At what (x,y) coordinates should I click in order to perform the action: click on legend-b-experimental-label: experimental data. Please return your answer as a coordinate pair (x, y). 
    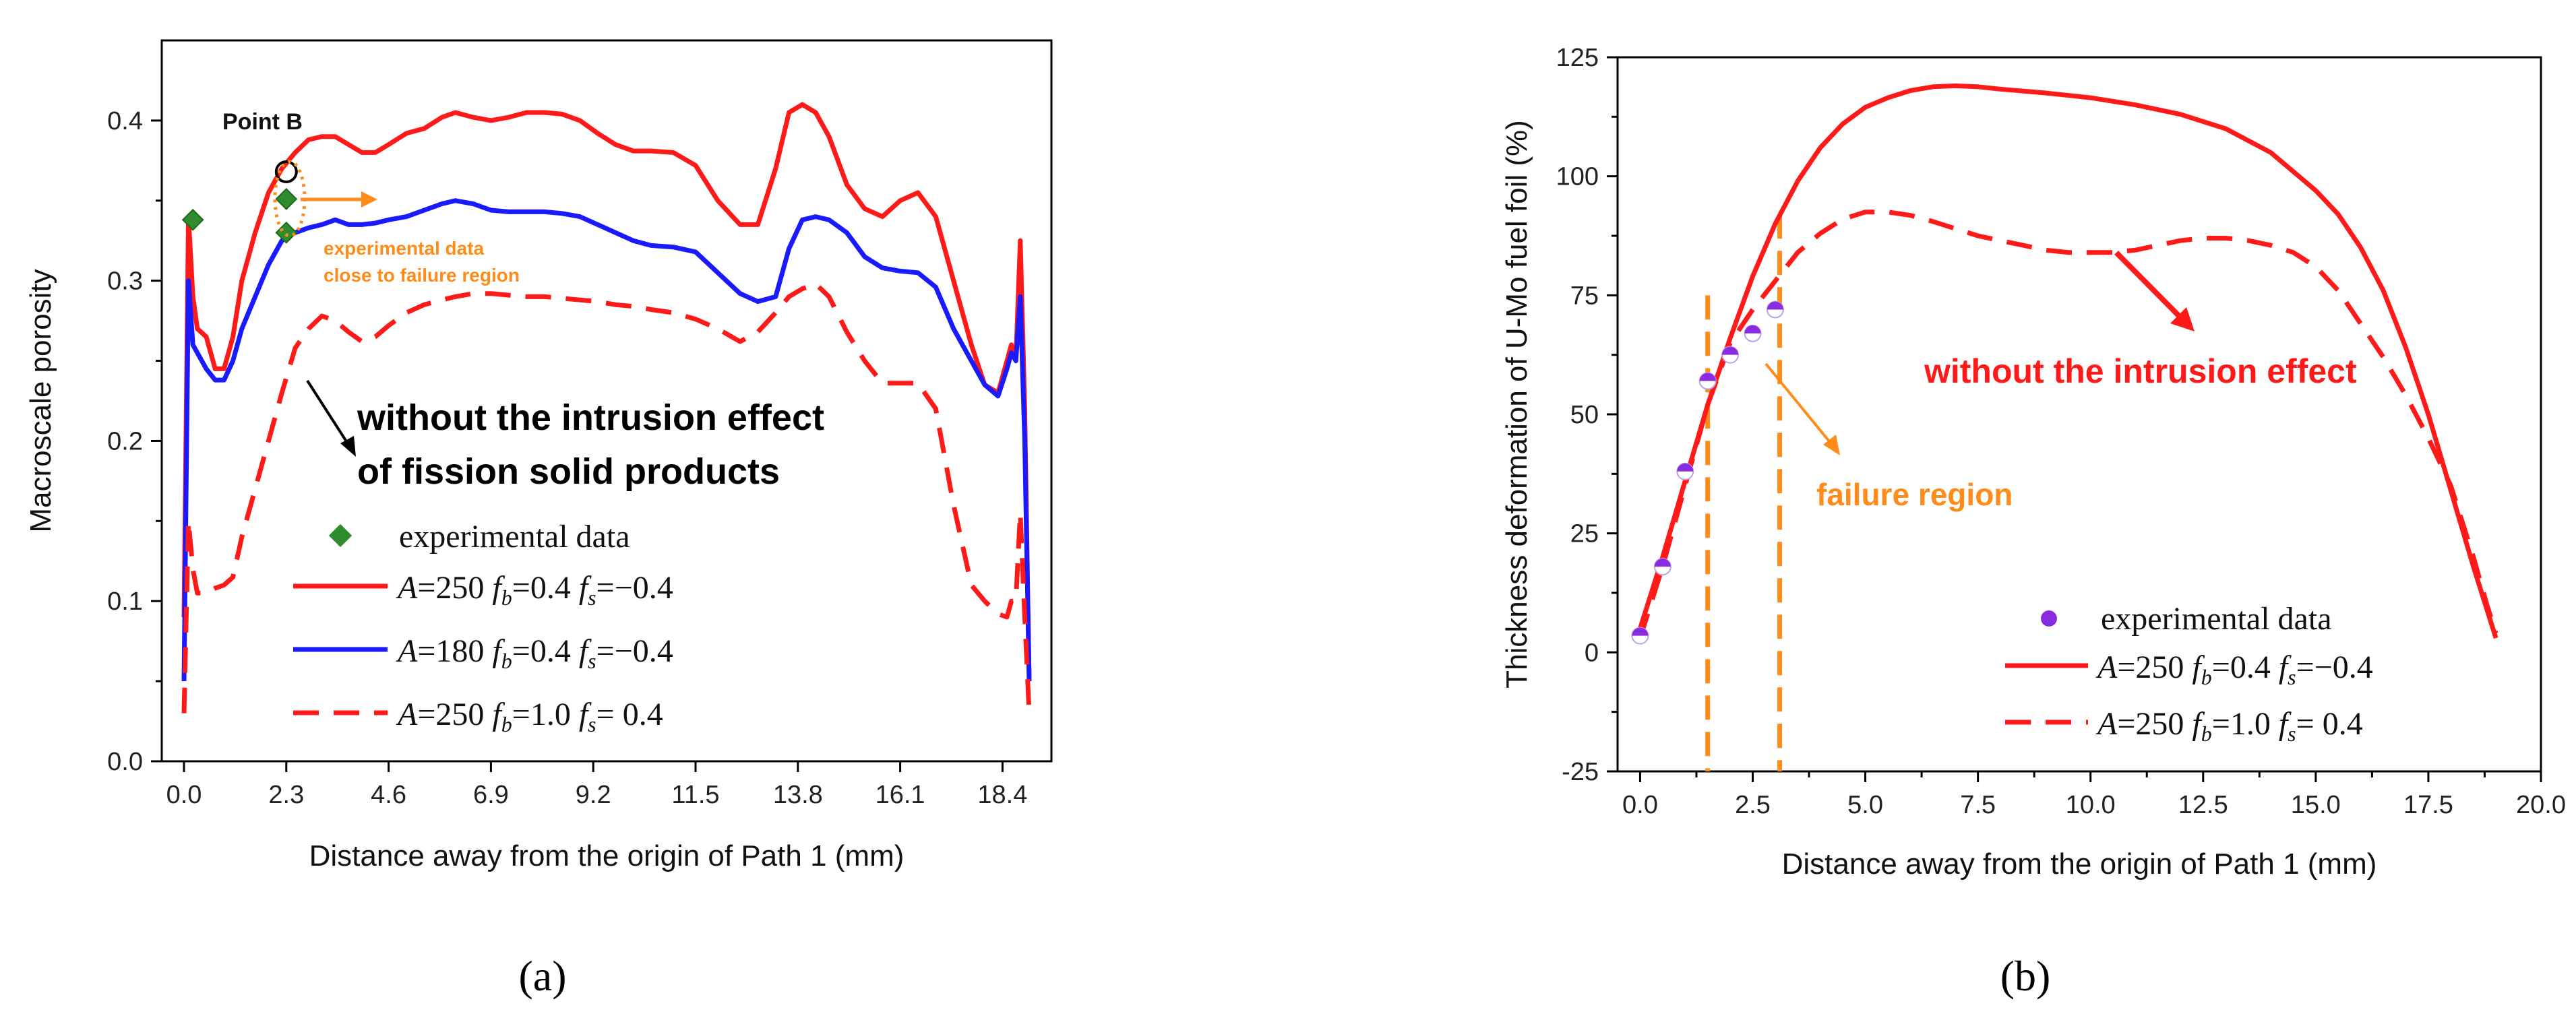
    Looking at the image, I should click on (2217, 619).